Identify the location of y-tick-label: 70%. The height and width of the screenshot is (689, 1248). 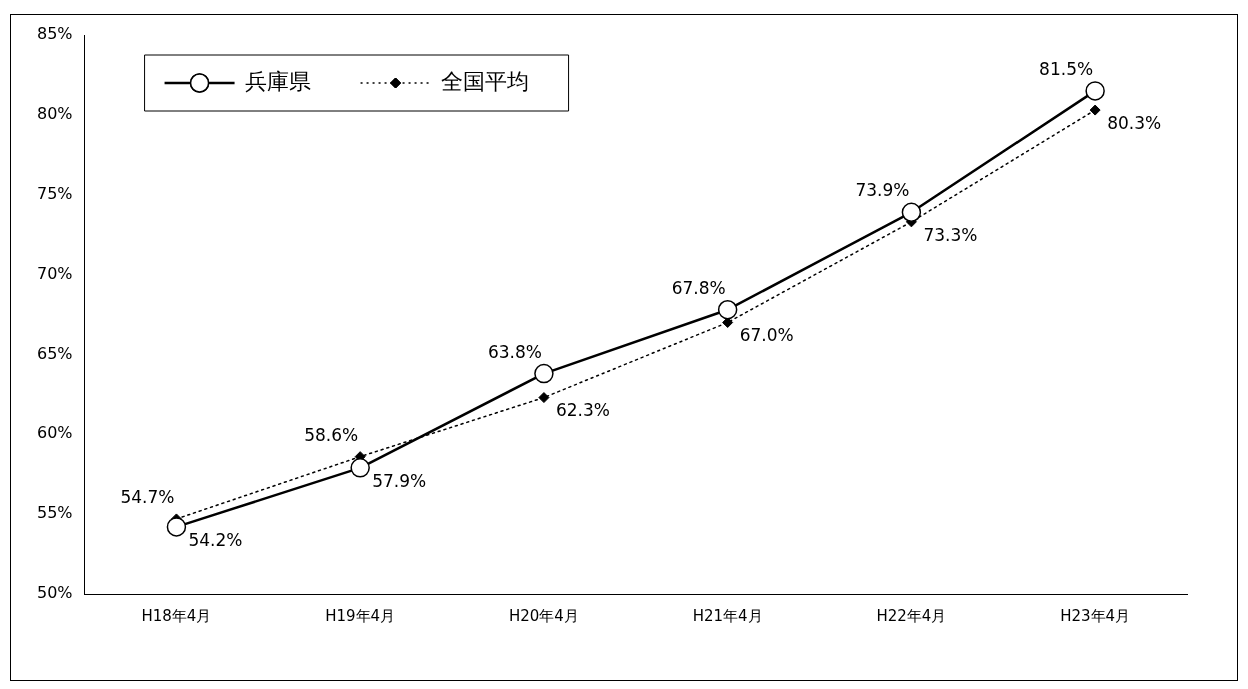
(55, 273).